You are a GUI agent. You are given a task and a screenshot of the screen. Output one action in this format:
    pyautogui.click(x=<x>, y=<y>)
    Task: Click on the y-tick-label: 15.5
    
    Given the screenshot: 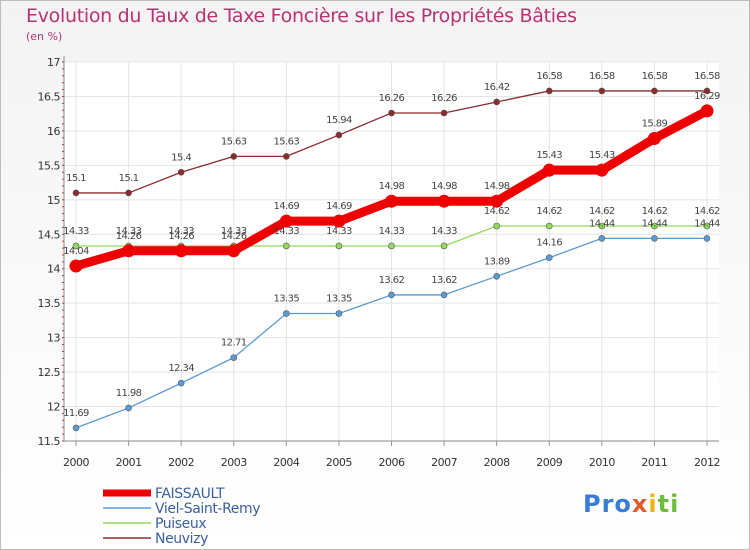 What is the action you would take?
    pyautogui.click(x=49, y=165)
    